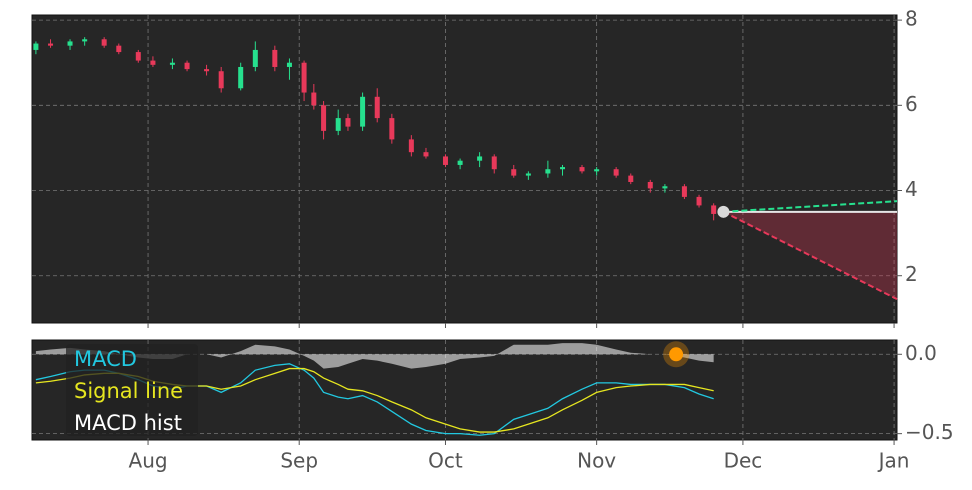 The width and height of the screenshot is (972, 490). Describe the element at coordinates (911, 274) in the screenshot. I see `y-tick-label: 2` at that location.